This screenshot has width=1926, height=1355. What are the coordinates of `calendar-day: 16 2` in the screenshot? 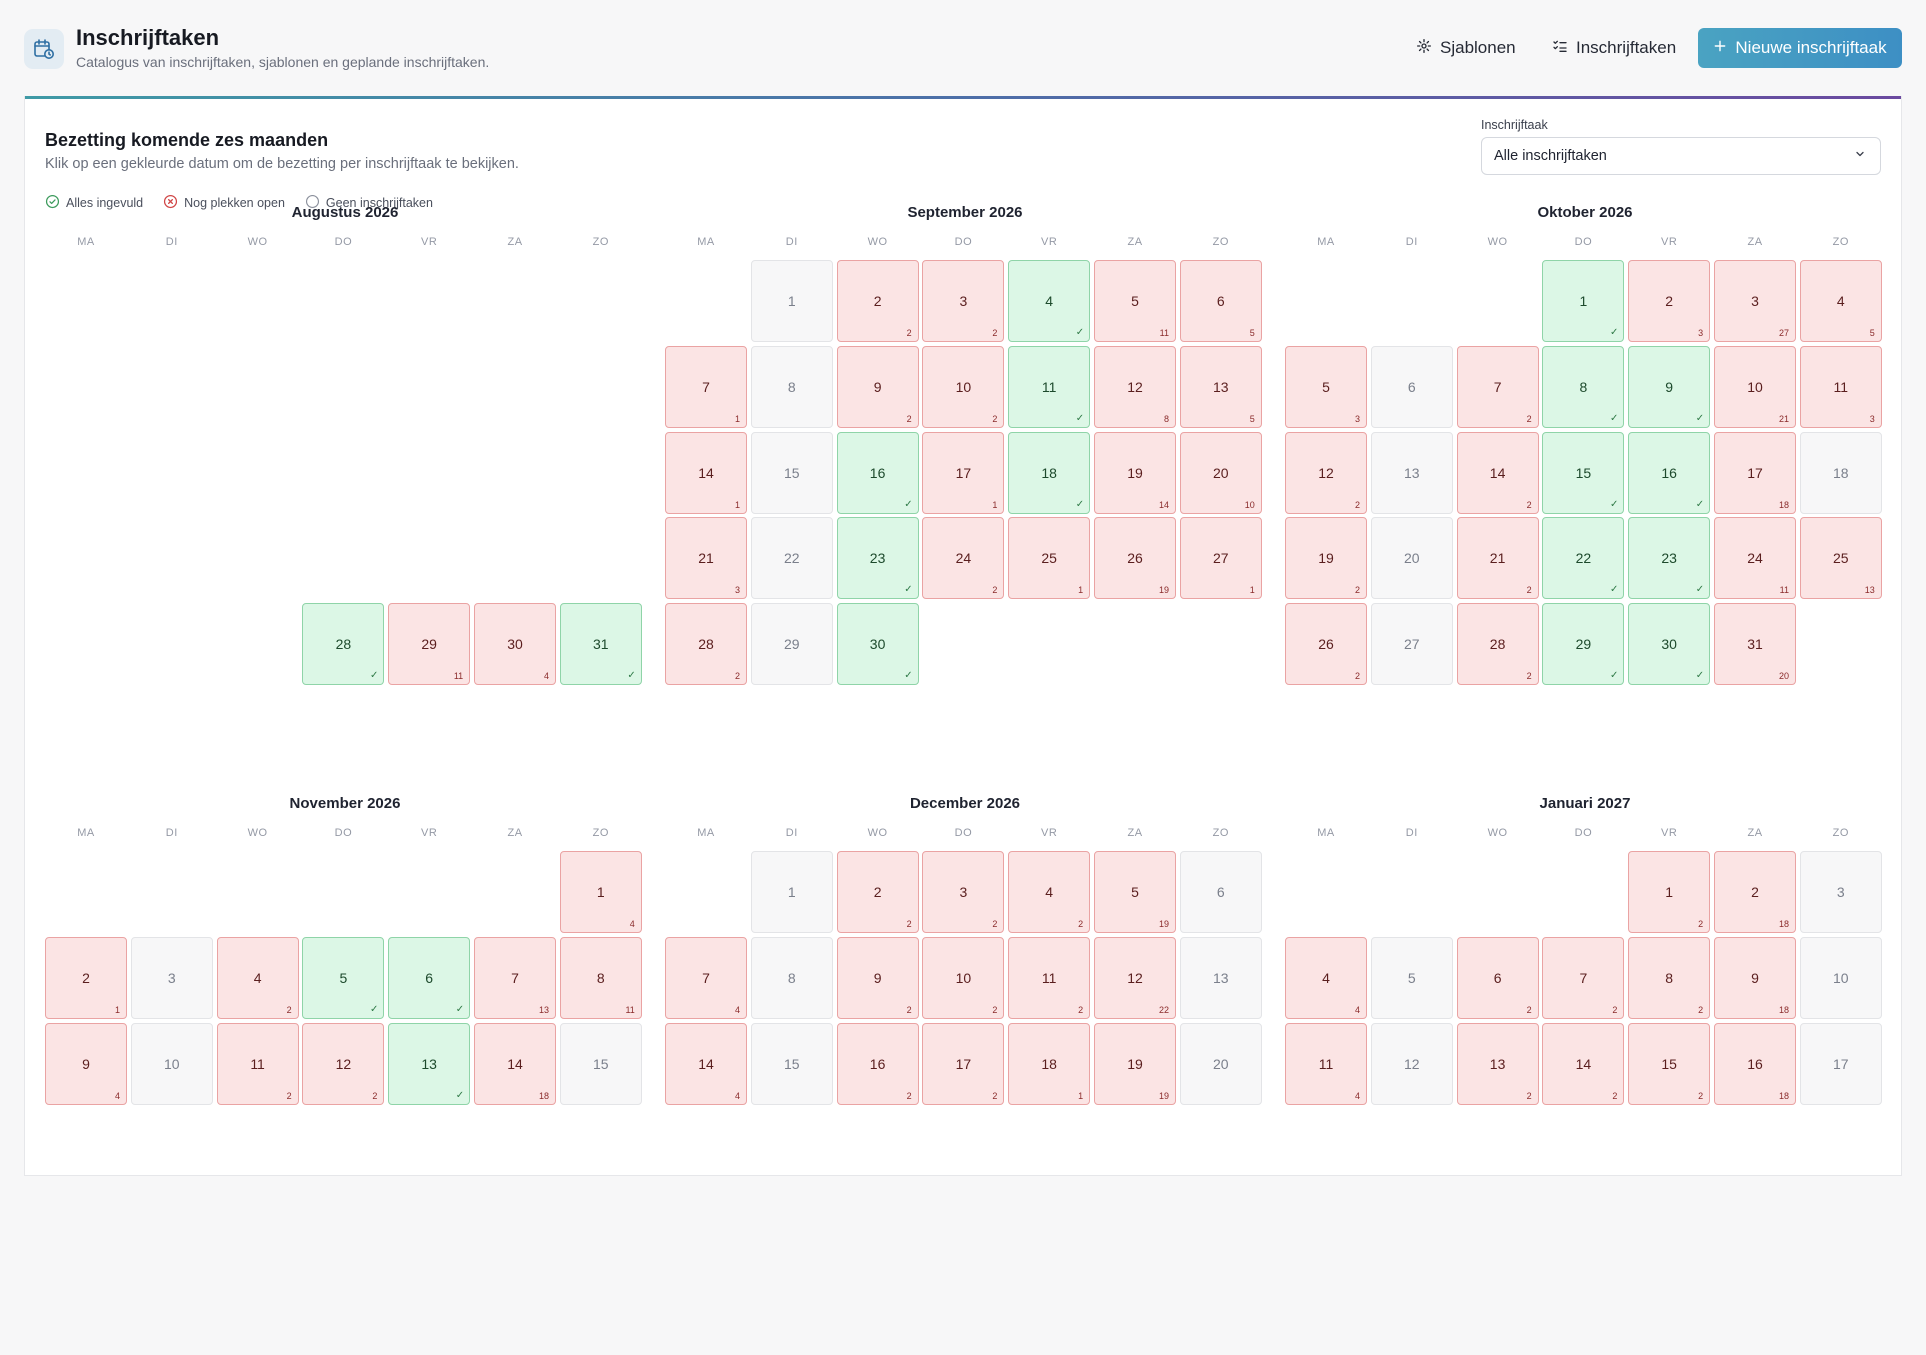 It's located at (877, 1063).